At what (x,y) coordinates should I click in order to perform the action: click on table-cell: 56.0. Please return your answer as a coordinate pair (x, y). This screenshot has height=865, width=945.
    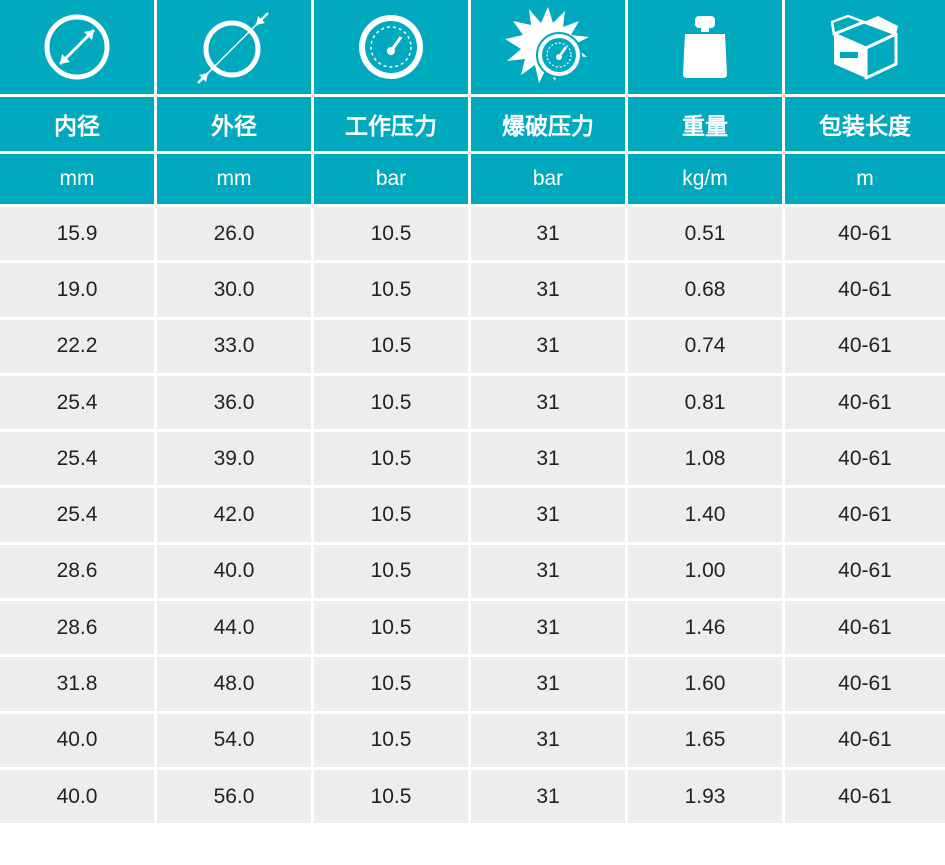
    Looking at the image, I should click on (235, 795).